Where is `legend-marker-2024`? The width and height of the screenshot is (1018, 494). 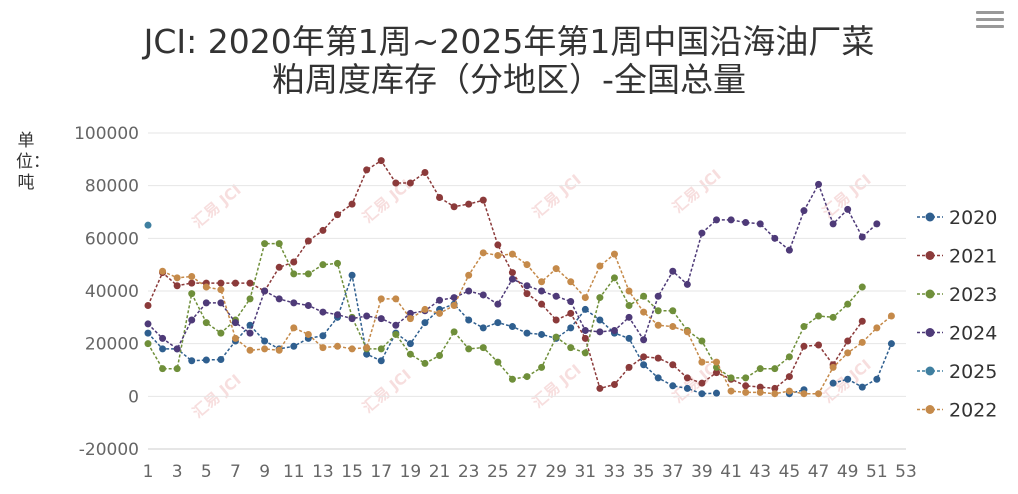
legend-marker-2024 is located at coordinates (930, 332).